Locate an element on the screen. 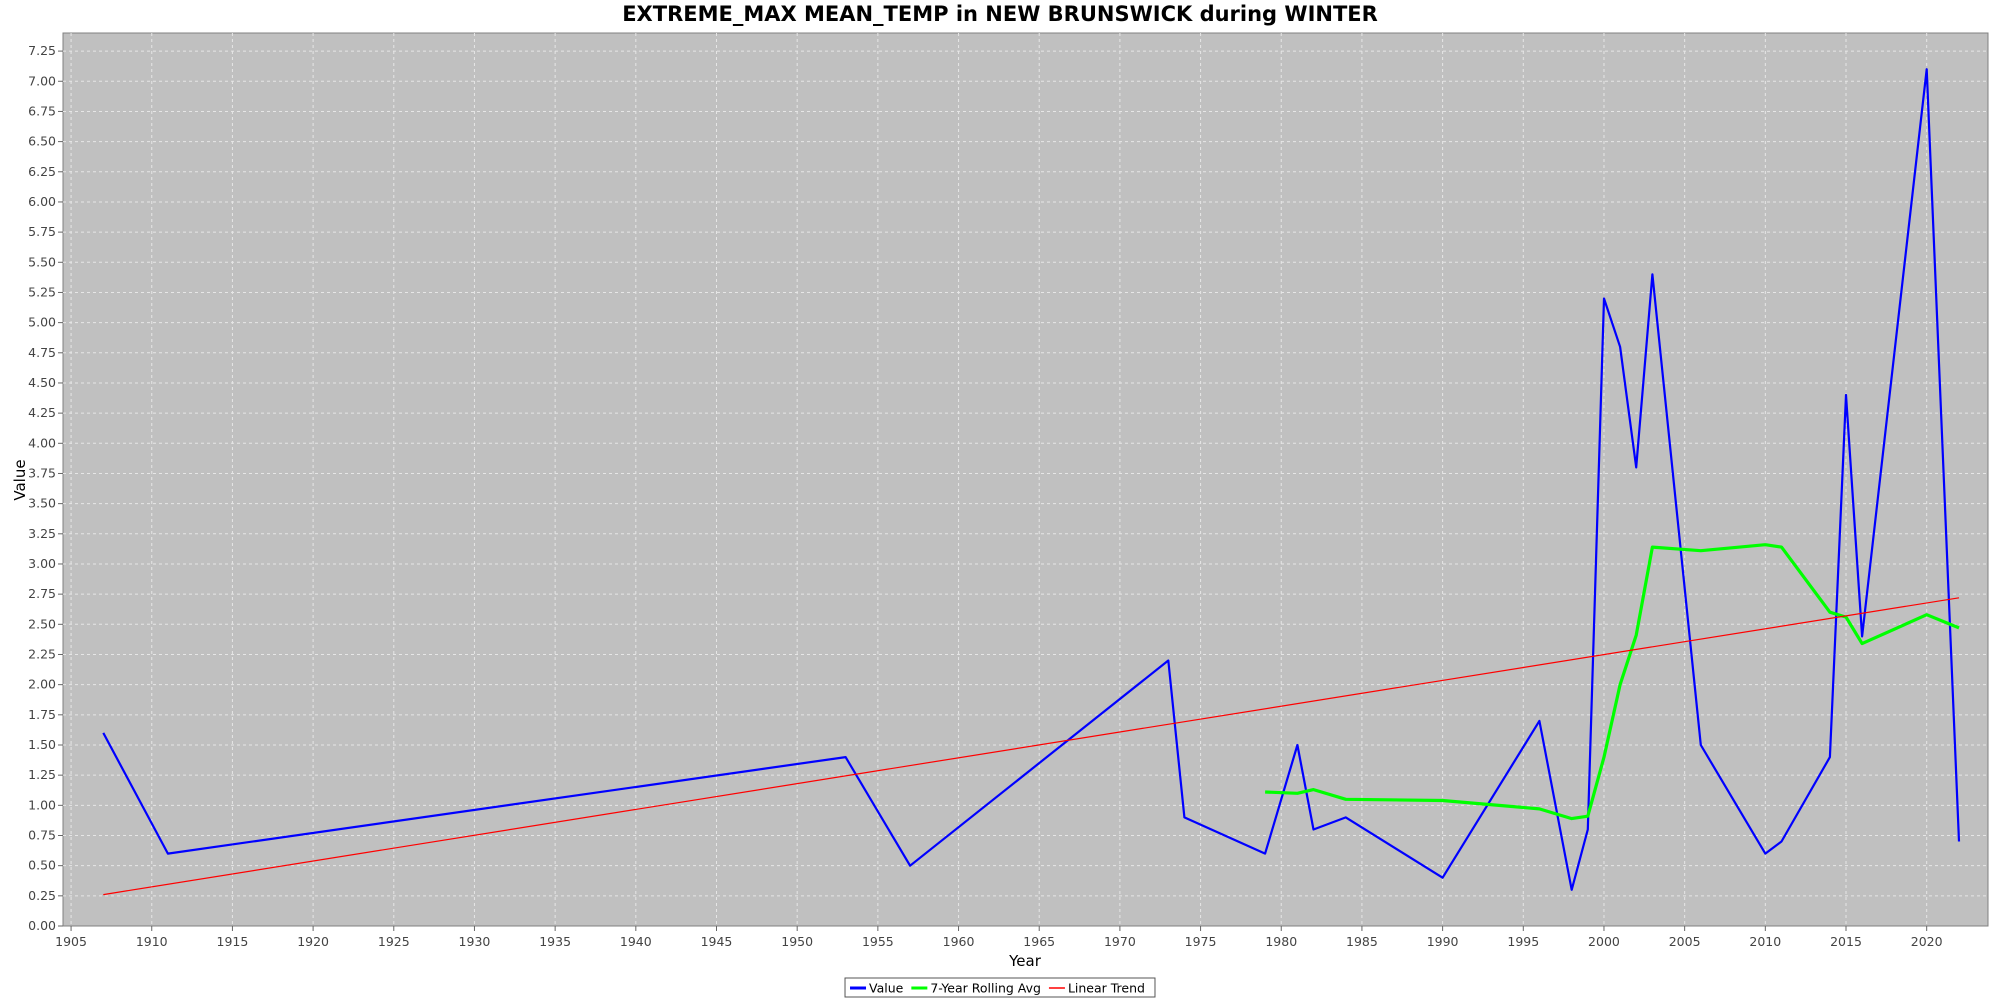 This screenshot has width=2000, height=1000. x-tick-label: 1945 is located at coordinates (717, 941).